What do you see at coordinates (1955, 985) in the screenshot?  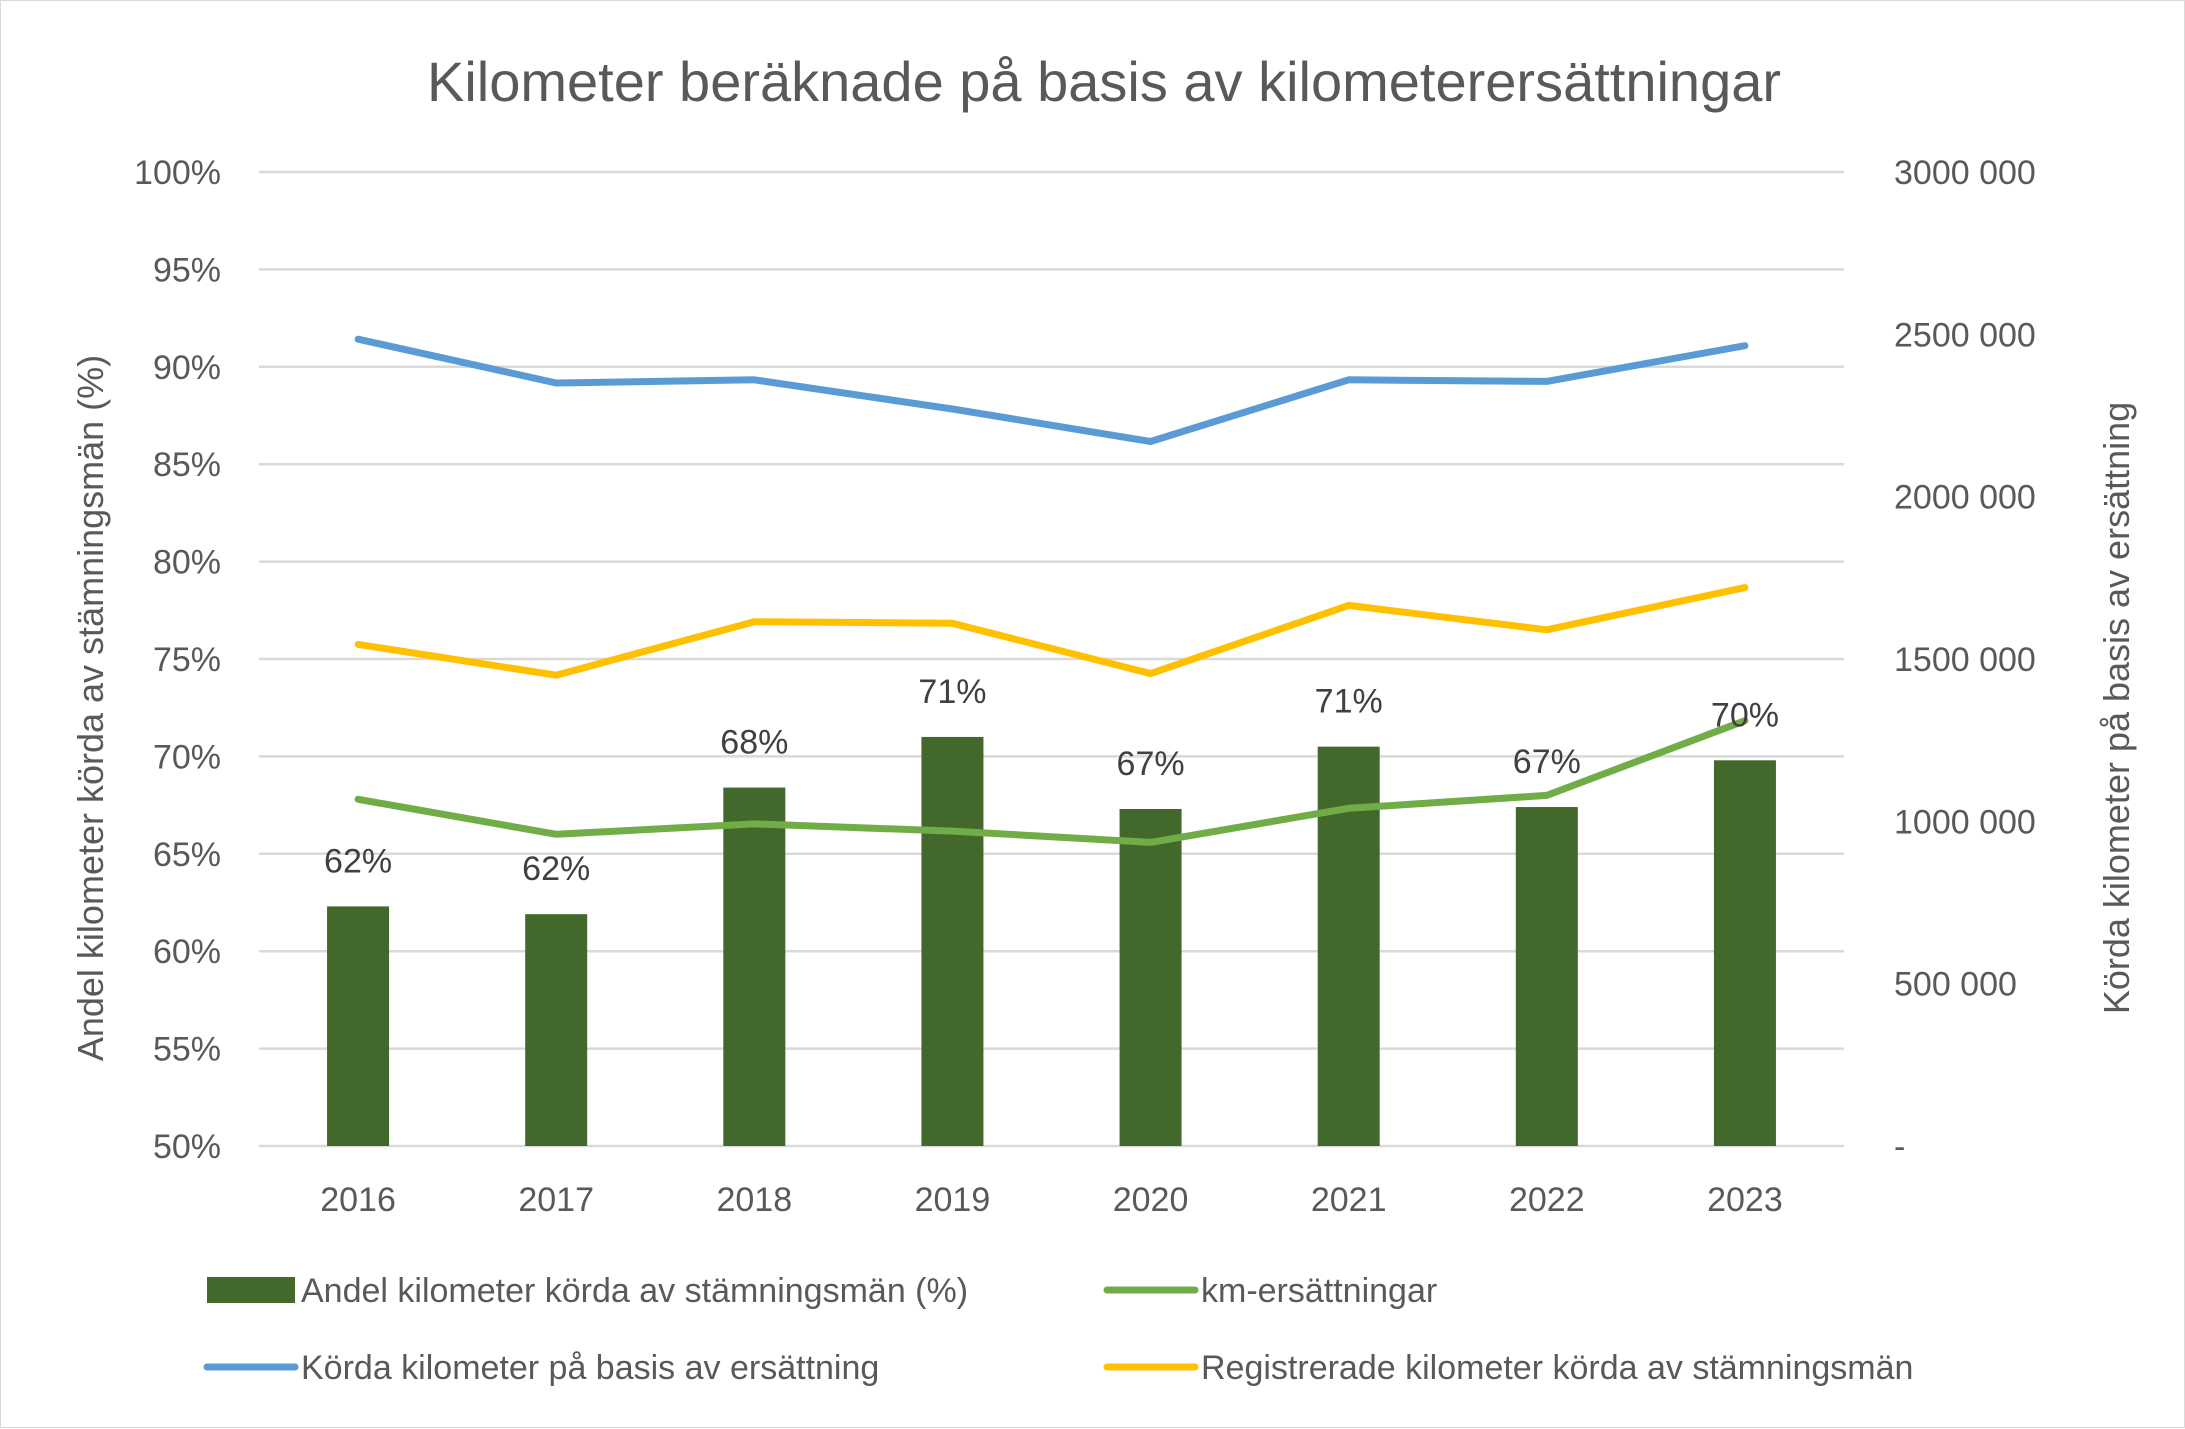 I see `y-right-tick-label: 500 000` at bounding box center [1955, 985].